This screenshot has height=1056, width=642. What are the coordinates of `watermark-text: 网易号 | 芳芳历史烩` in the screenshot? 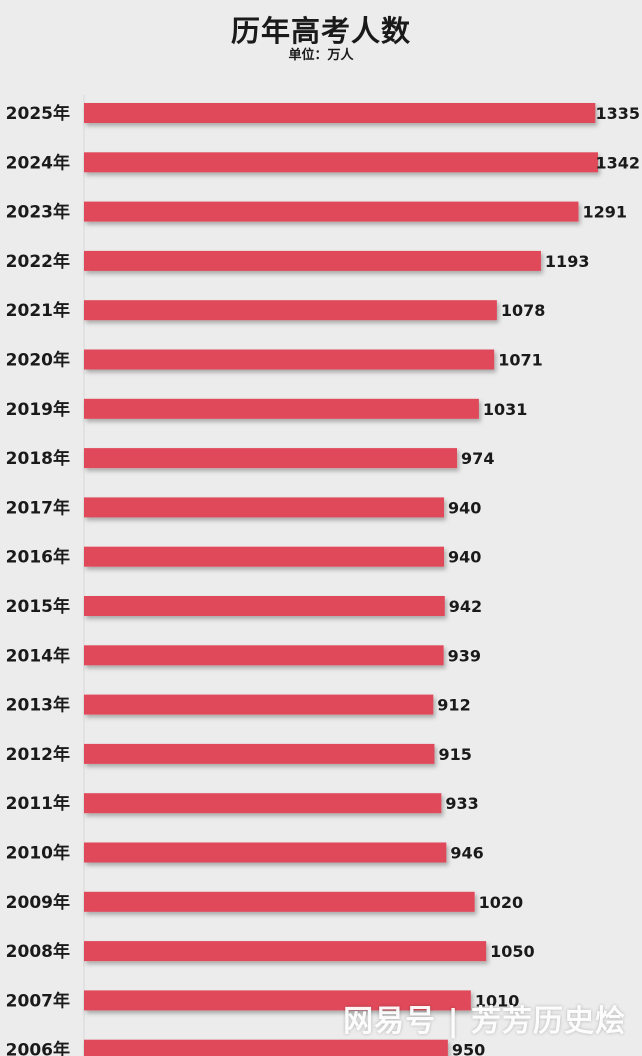 It's located at (484, 1021).